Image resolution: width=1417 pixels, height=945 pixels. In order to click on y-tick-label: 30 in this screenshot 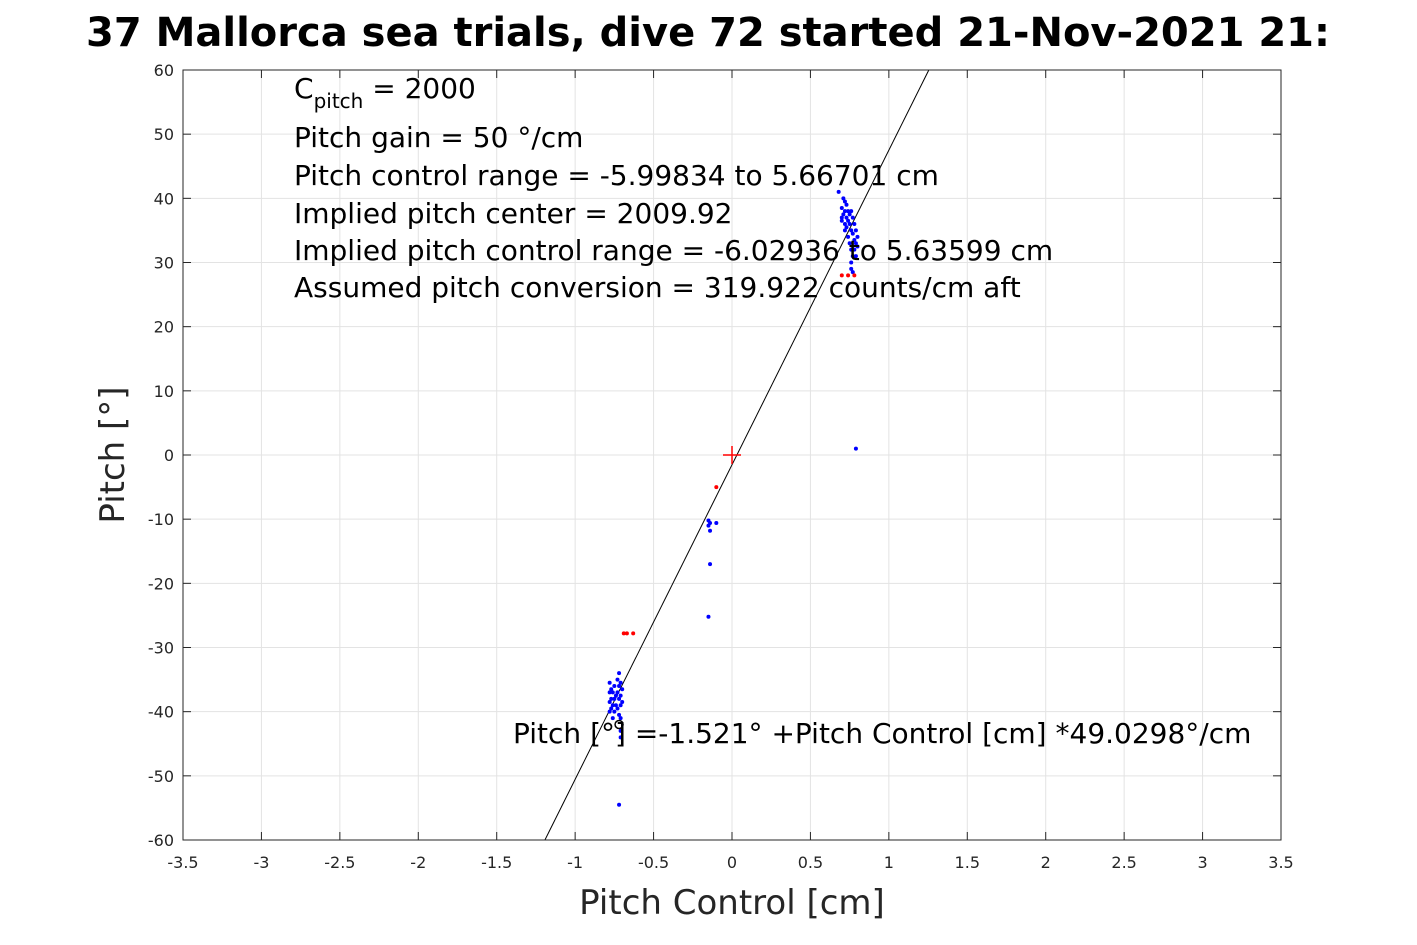, I will do `click(164, 263)`.